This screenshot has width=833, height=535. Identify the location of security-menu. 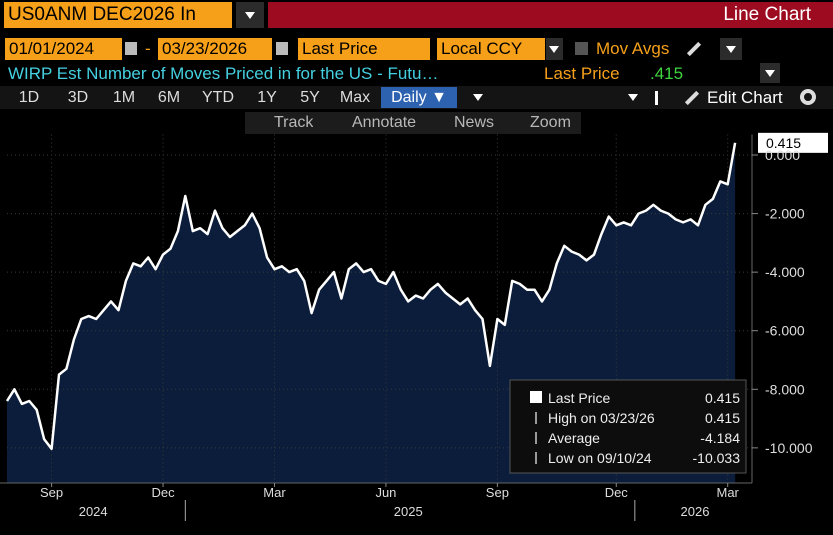
(250, 15).